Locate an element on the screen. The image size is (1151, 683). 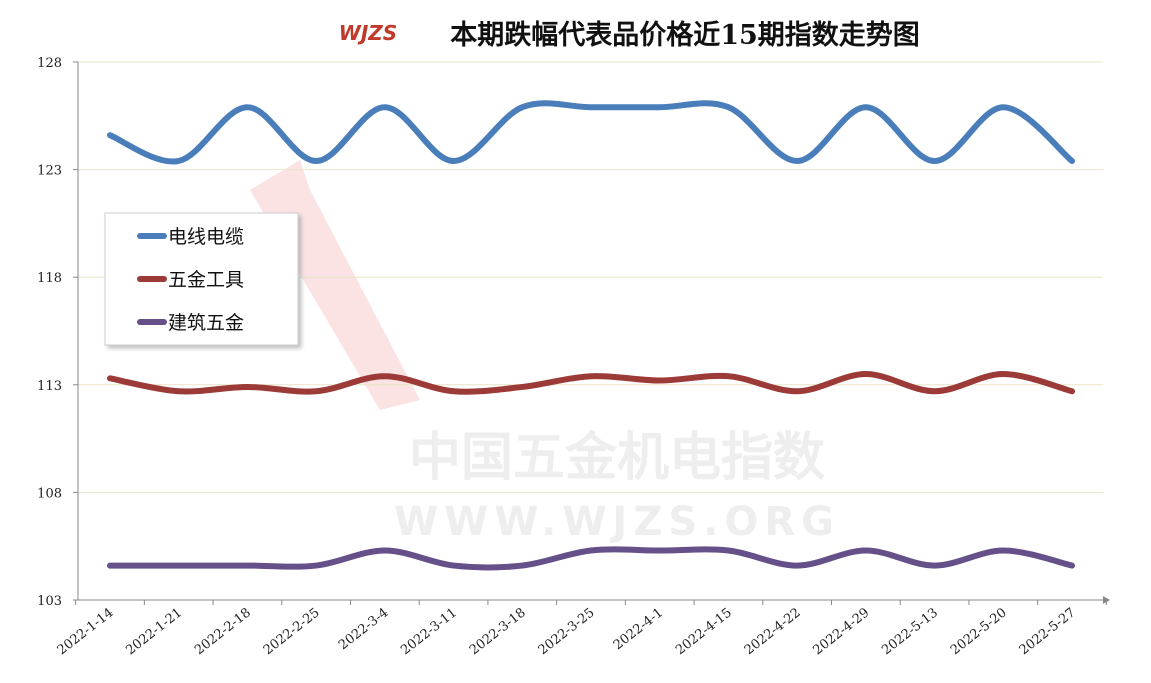
x-tick-label: 2022-4-15 is located at coordinates (704, 631).